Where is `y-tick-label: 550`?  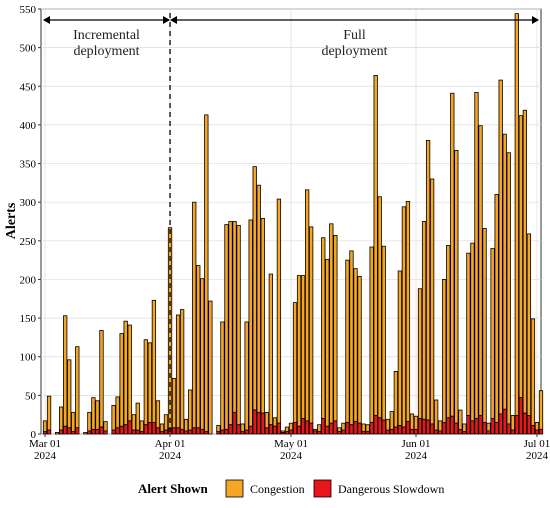 y-tick-label: 550 is located at coordinates (28, 10).